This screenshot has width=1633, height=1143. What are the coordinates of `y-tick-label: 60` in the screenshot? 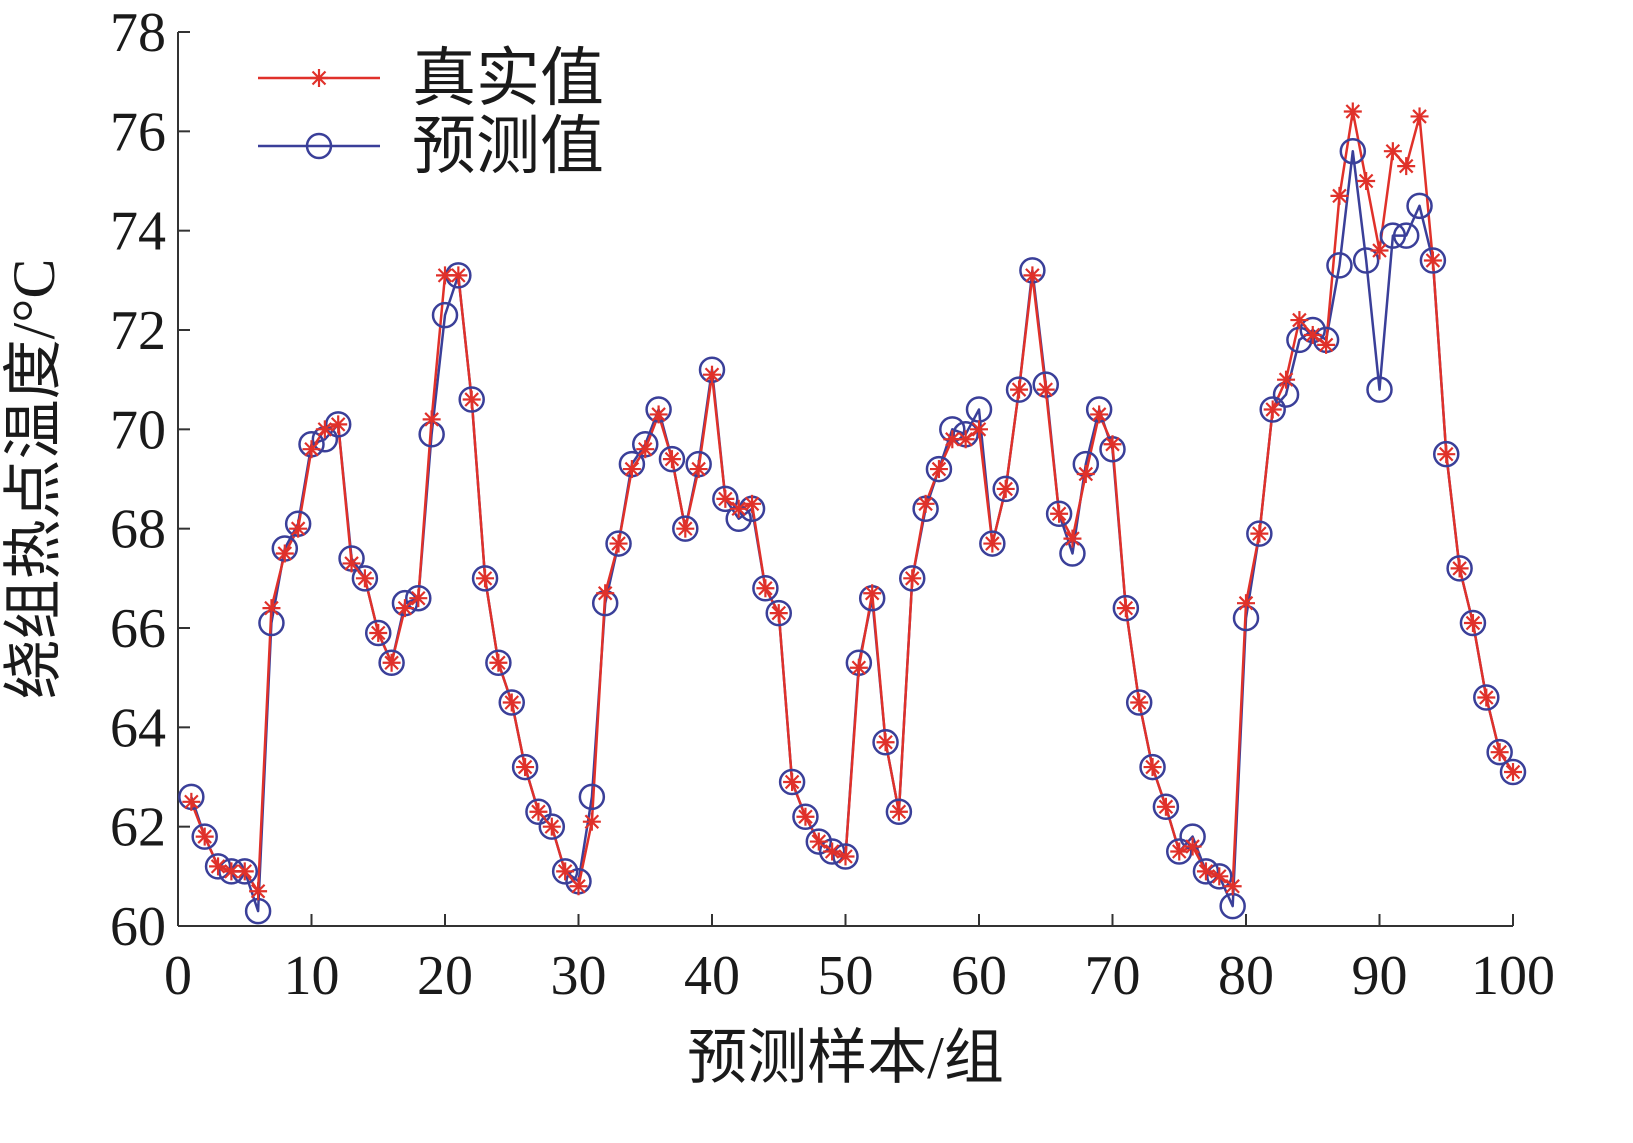 It's located at (138, 927).